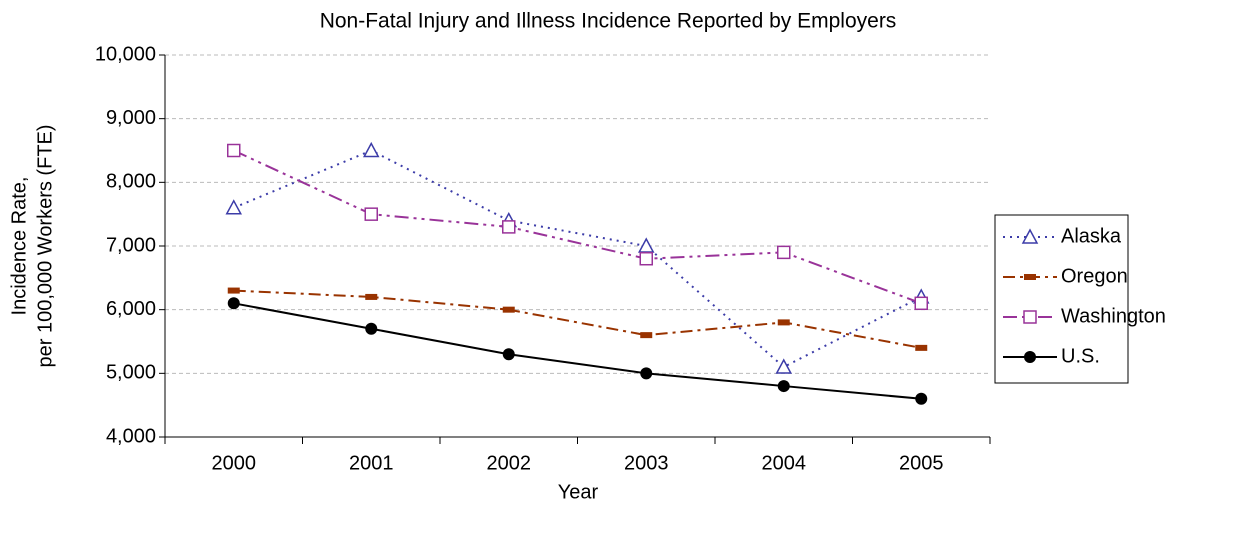 This screenshot has width=1237, height=534. Describe the element at coordinates (646, 463) in the screenshot. I see `x-tick-label: 2003` at that location.